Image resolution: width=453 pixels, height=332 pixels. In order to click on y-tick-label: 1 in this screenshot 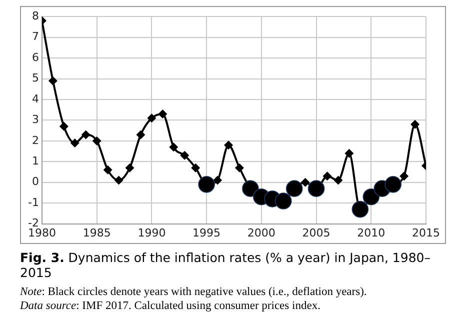, I will do `click(35, 161)`.